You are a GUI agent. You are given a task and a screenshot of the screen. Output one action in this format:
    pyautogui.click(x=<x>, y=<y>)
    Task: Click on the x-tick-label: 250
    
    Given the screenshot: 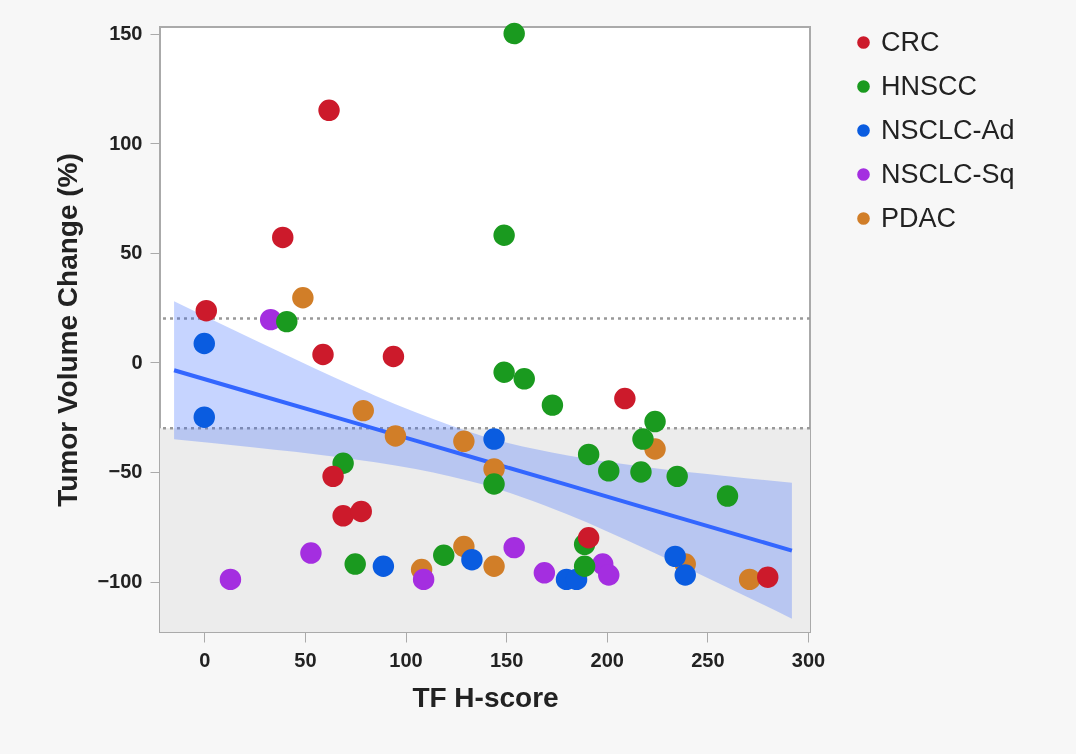 What is the action you would take?
    pyautogui.click(x=708, y=659)
    